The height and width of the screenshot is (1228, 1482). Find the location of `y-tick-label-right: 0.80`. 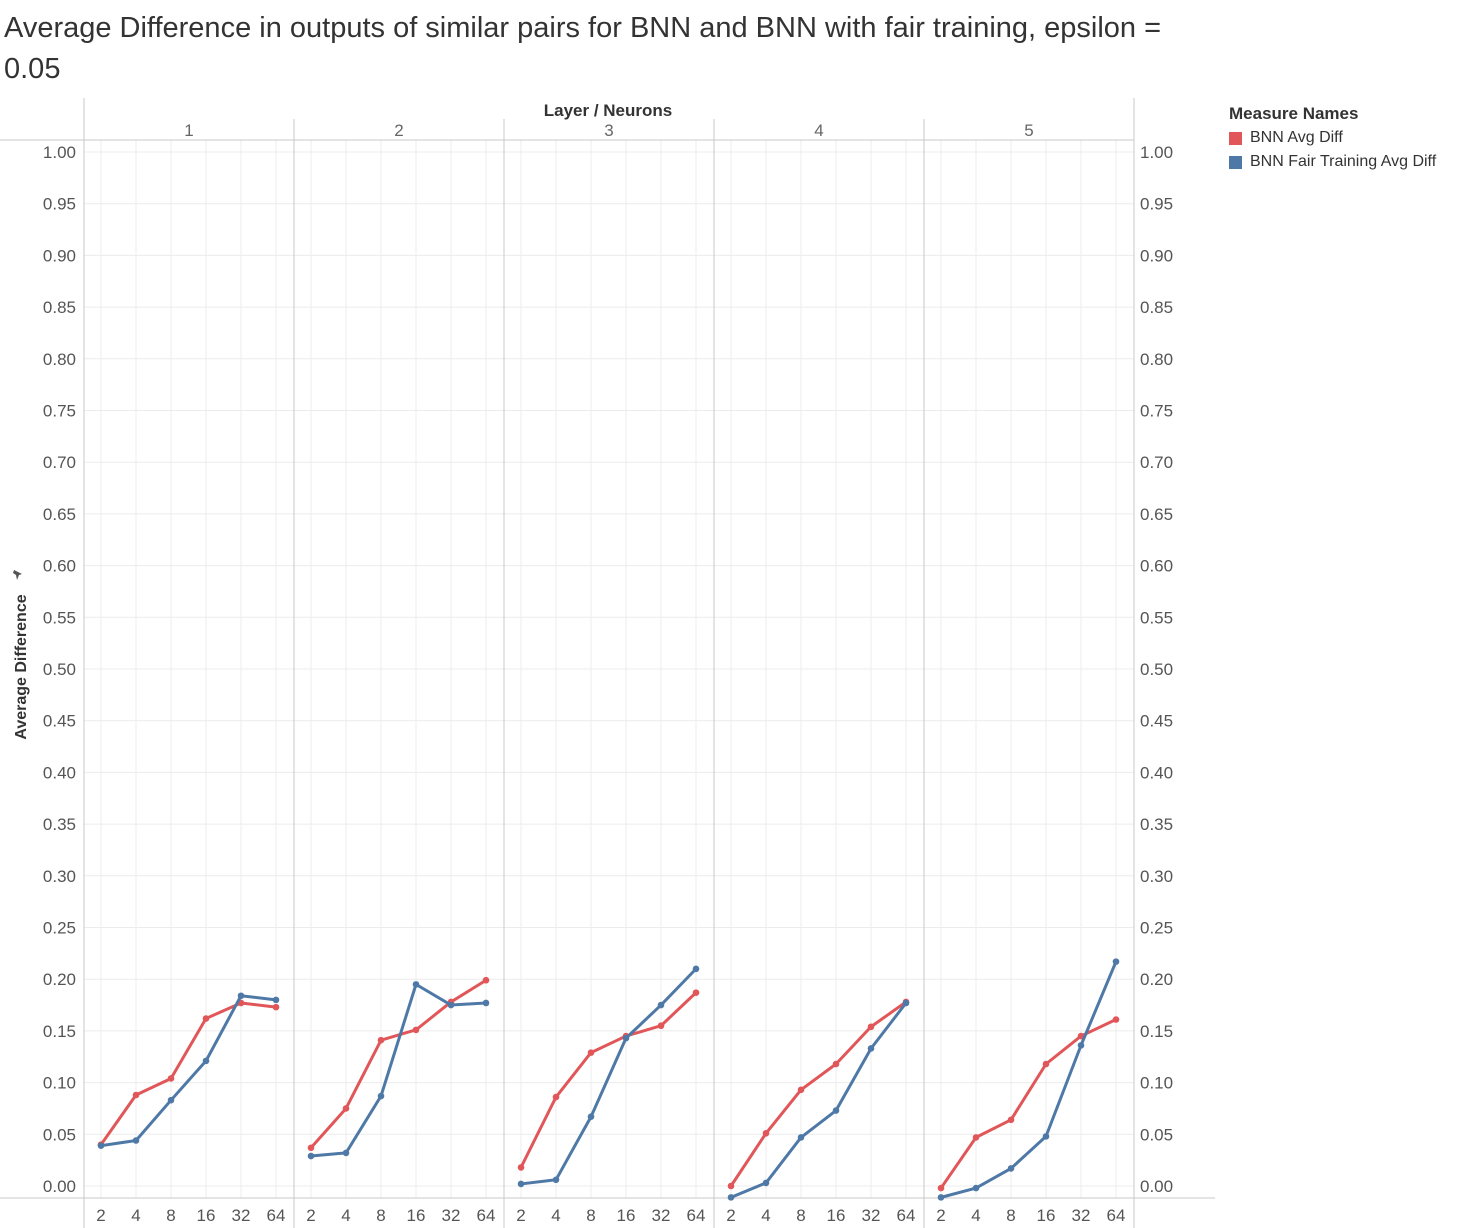

y-tick-label-right: 0.80 is located at coordinates (1156, 359).